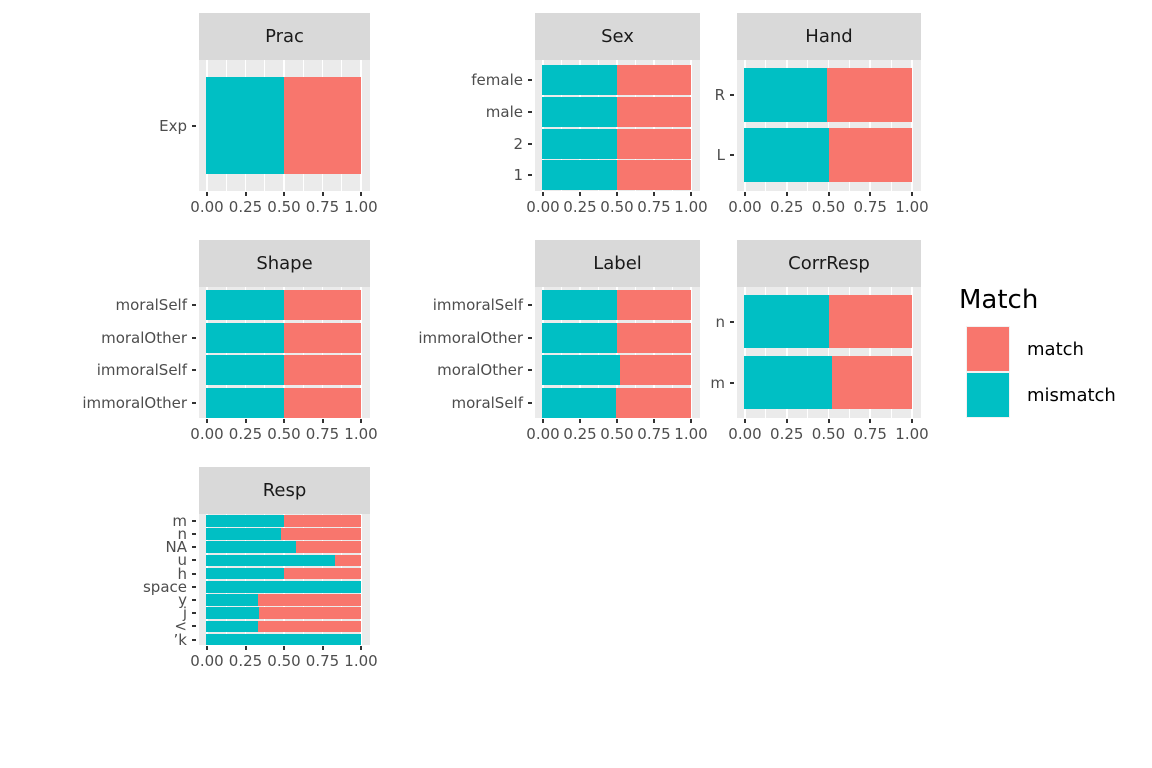  I want to click on y-tick-label: immoralSelf, so click(141, 370).